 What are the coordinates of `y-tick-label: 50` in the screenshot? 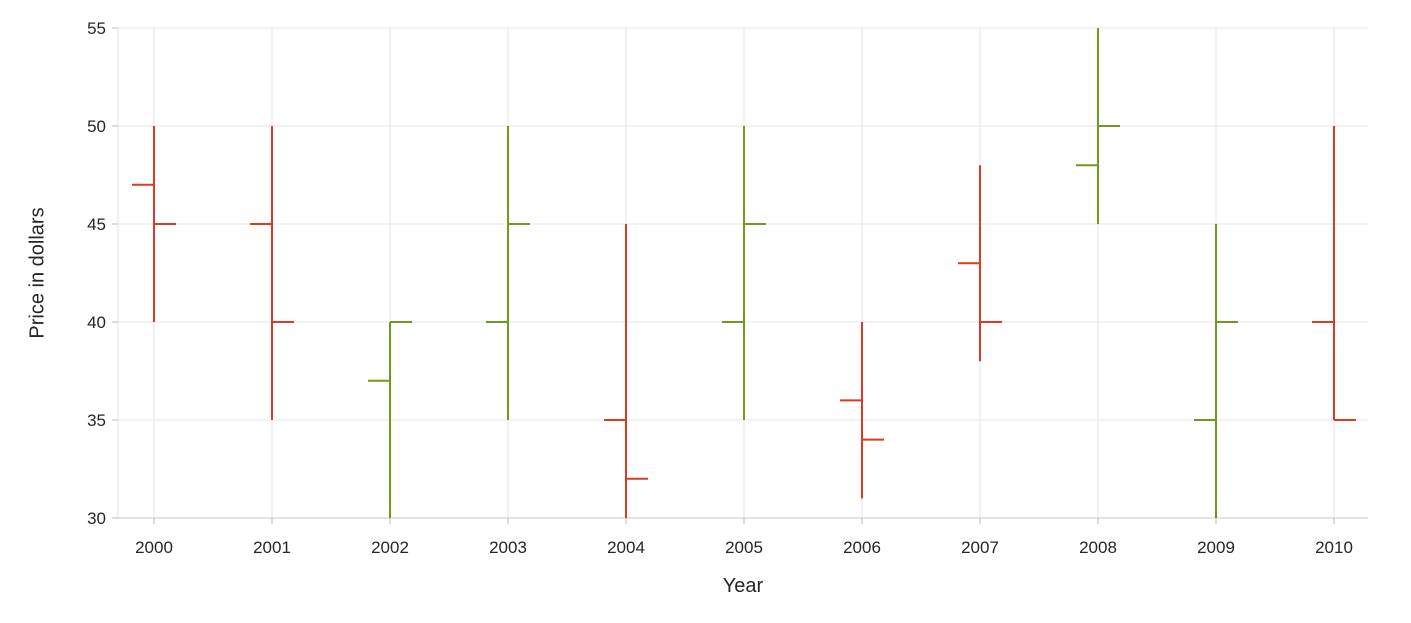 It's located at (96, 126).